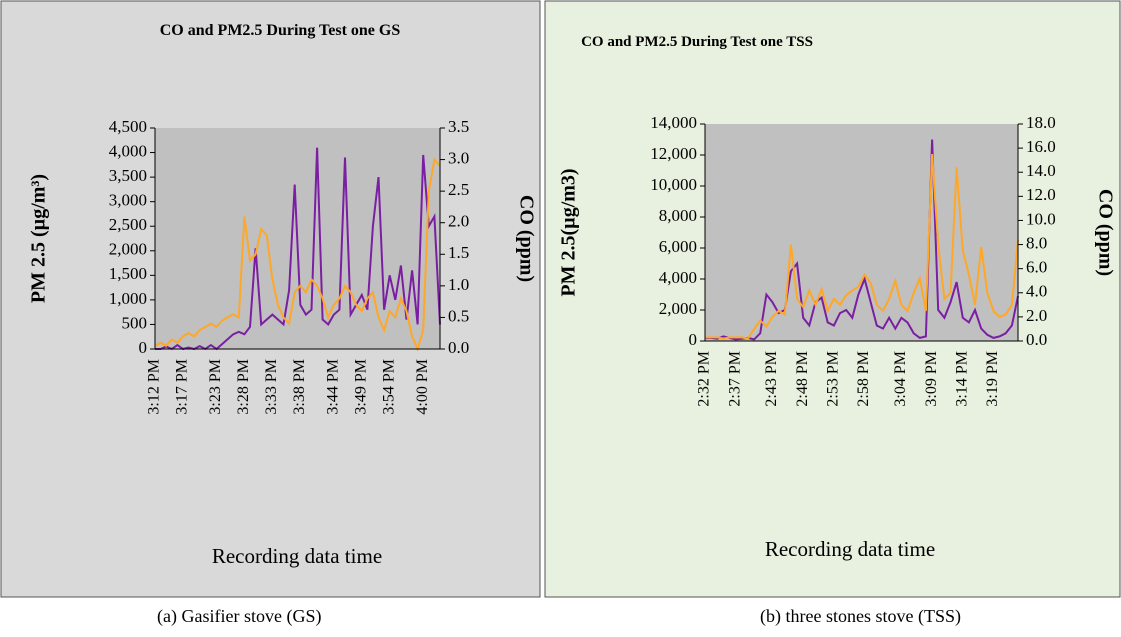  What do you see at coordinates (673, 122) in the screenshot?
I see `y-tick-label: 14,000` at bounding box center [673, 122].